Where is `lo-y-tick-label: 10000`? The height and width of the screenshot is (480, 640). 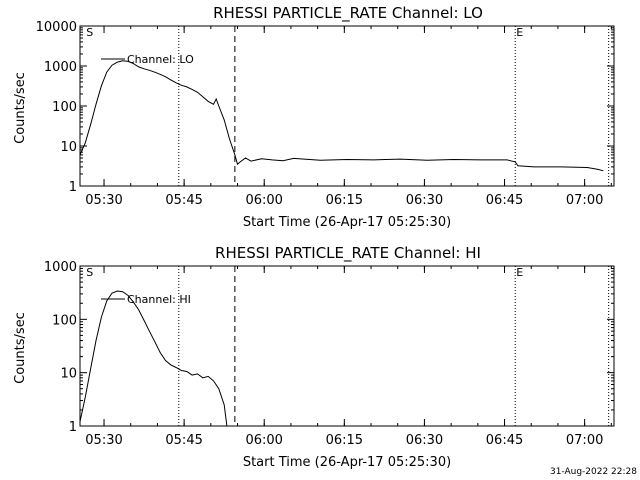 lo-y-tick-label: 10000 is located at coordinates (56, 27).